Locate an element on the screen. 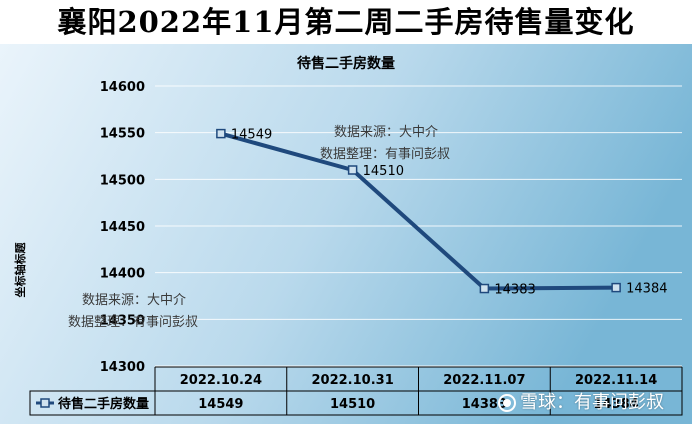  data-label: 14384 is located at coordinates (646, 289).